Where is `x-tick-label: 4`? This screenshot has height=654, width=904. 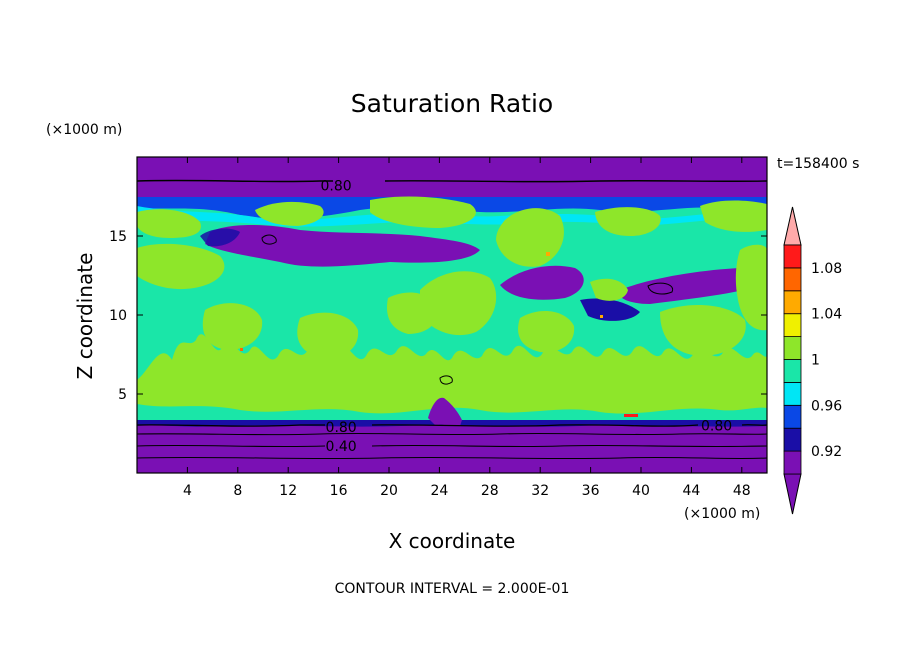 x-tick-label: 4 is located at coordinates (187, 491).